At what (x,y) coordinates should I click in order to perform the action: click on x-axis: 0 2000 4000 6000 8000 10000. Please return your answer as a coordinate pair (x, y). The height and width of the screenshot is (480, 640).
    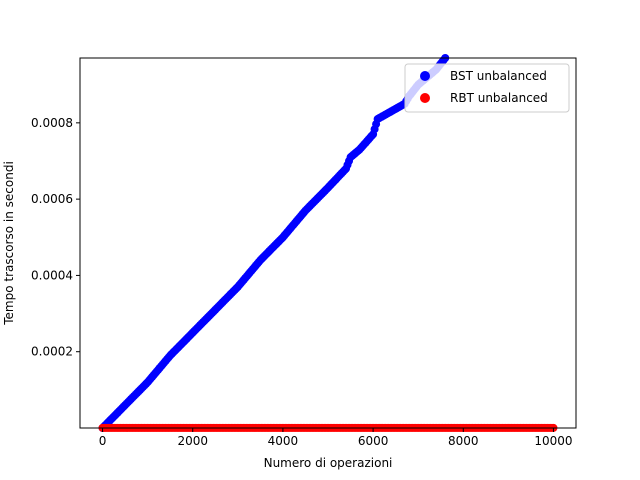
    Looking at the image, I should click on (336, 438).